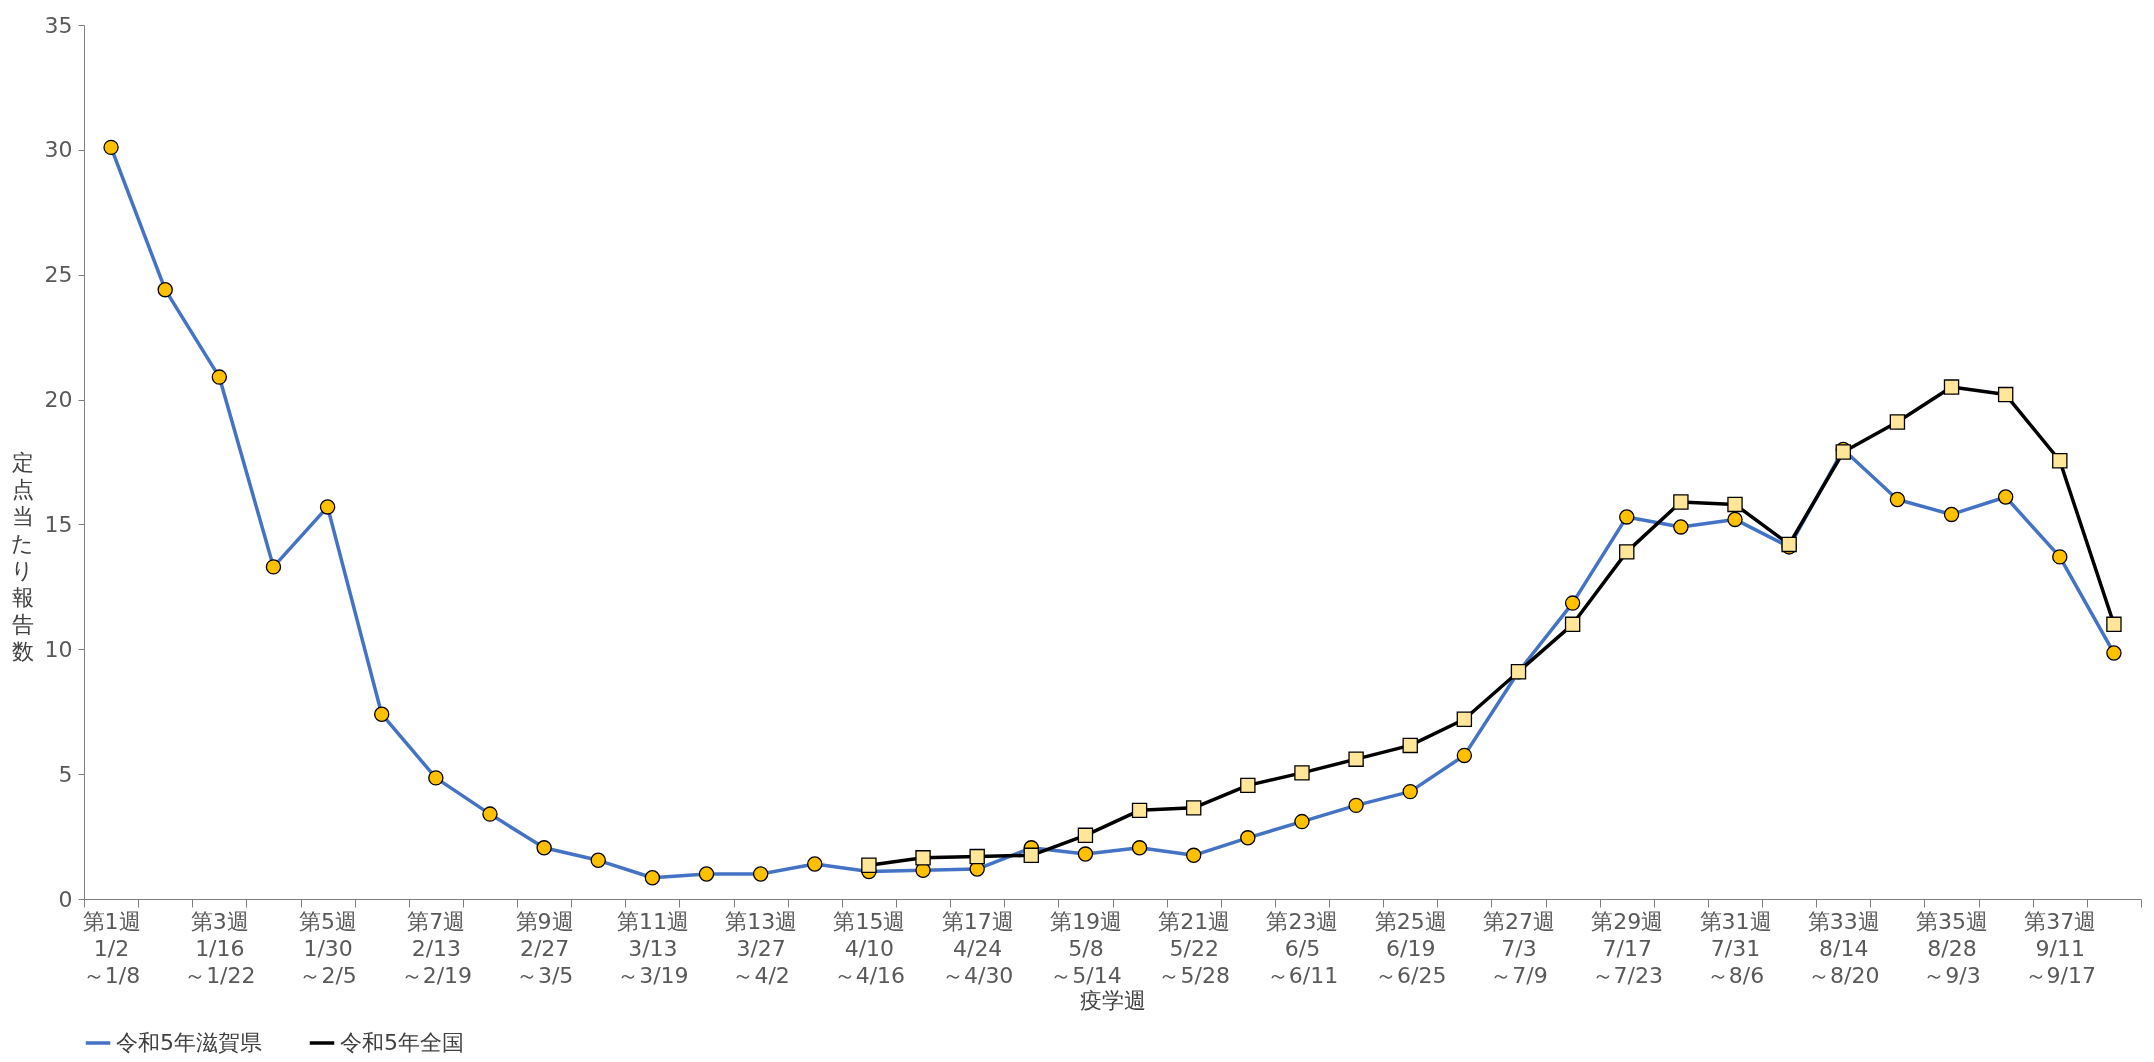  What do you see at coordinates (1410, 948) in the screenshot?
I see `x-tick-label: 第25週 6/19 ～6/25` at bounding box center [1410, 948].